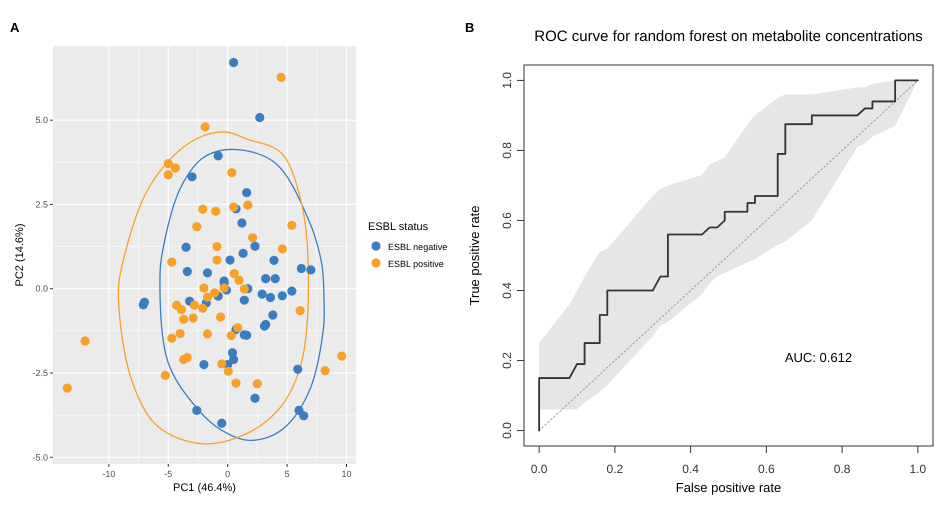 The width and height of the screenshot is (951, 511). What do you see at coordinates (507, 360) in the screenshot?
I see `y-tick-label: 0.2` at bounding box center [507, 360].